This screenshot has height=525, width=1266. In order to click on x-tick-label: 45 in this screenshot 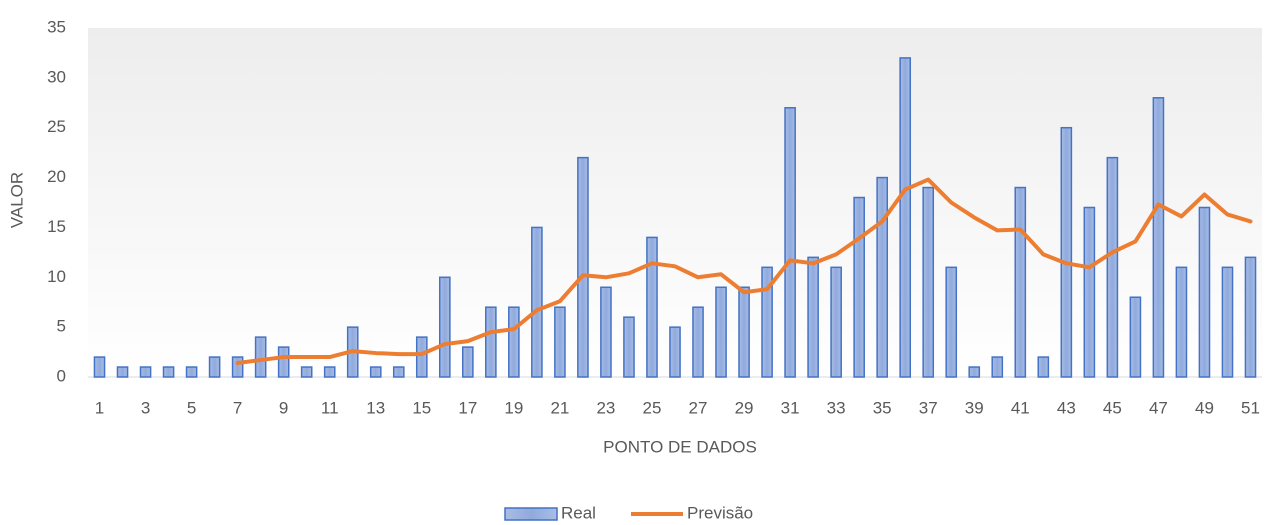, I will do `click(1112, 407)`.